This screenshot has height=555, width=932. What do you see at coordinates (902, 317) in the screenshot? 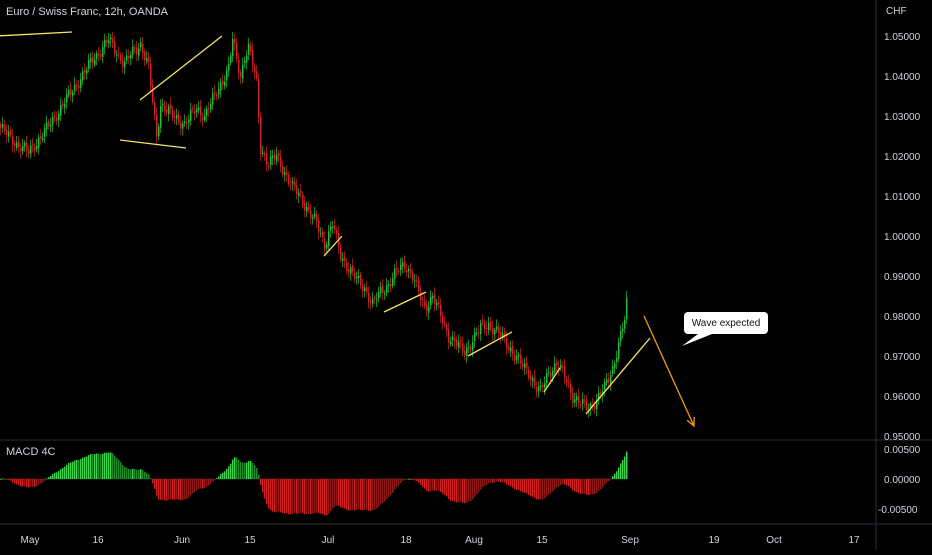
I see `price-tick-label: 0.98000` at bounding box center [902, 317].